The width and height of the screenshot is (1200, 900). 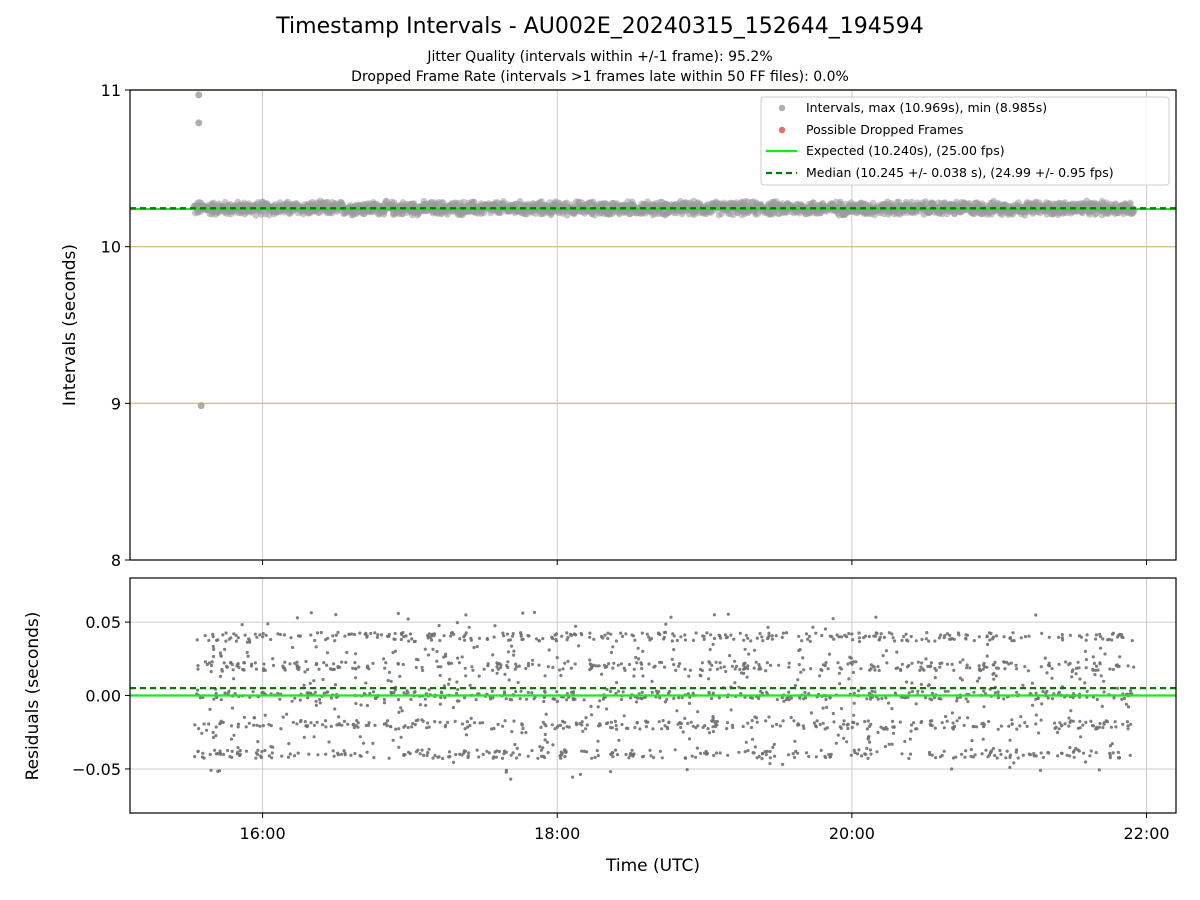 I want to click on intervals-expected-median-lines, so click(x=653, y=209).